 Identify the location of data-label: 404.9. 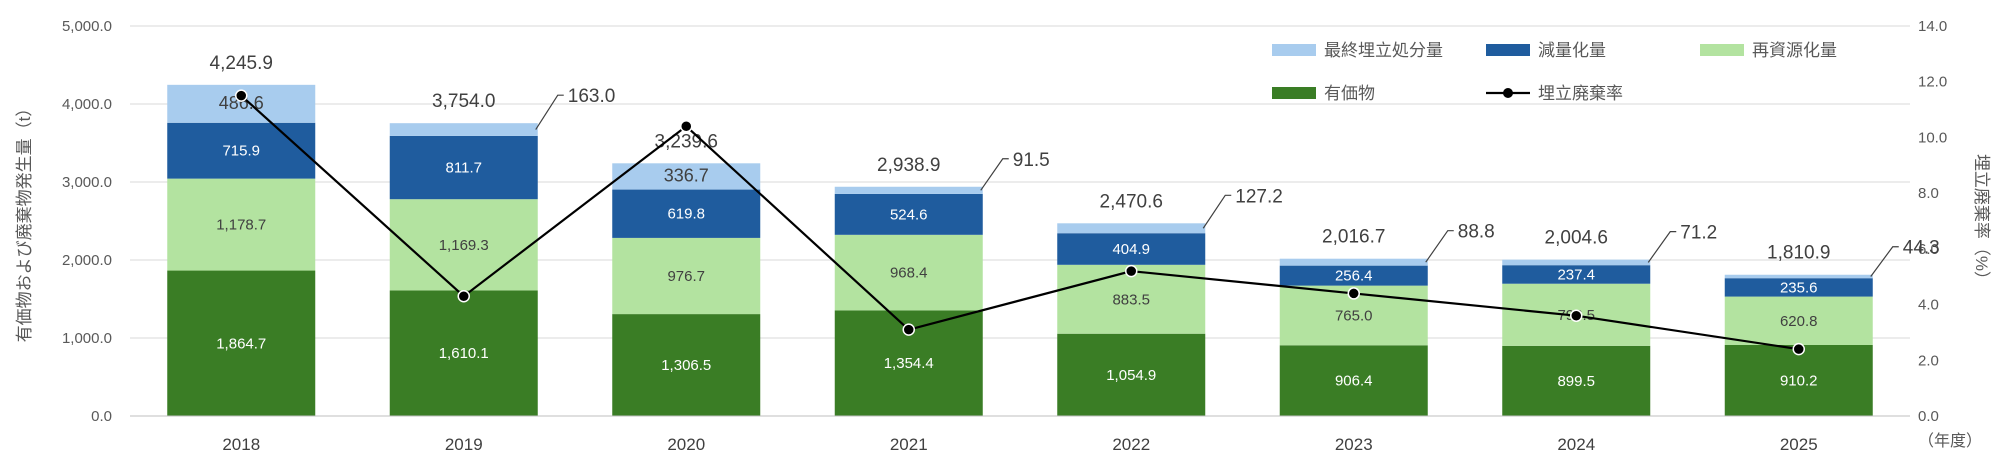
(1131, 249).